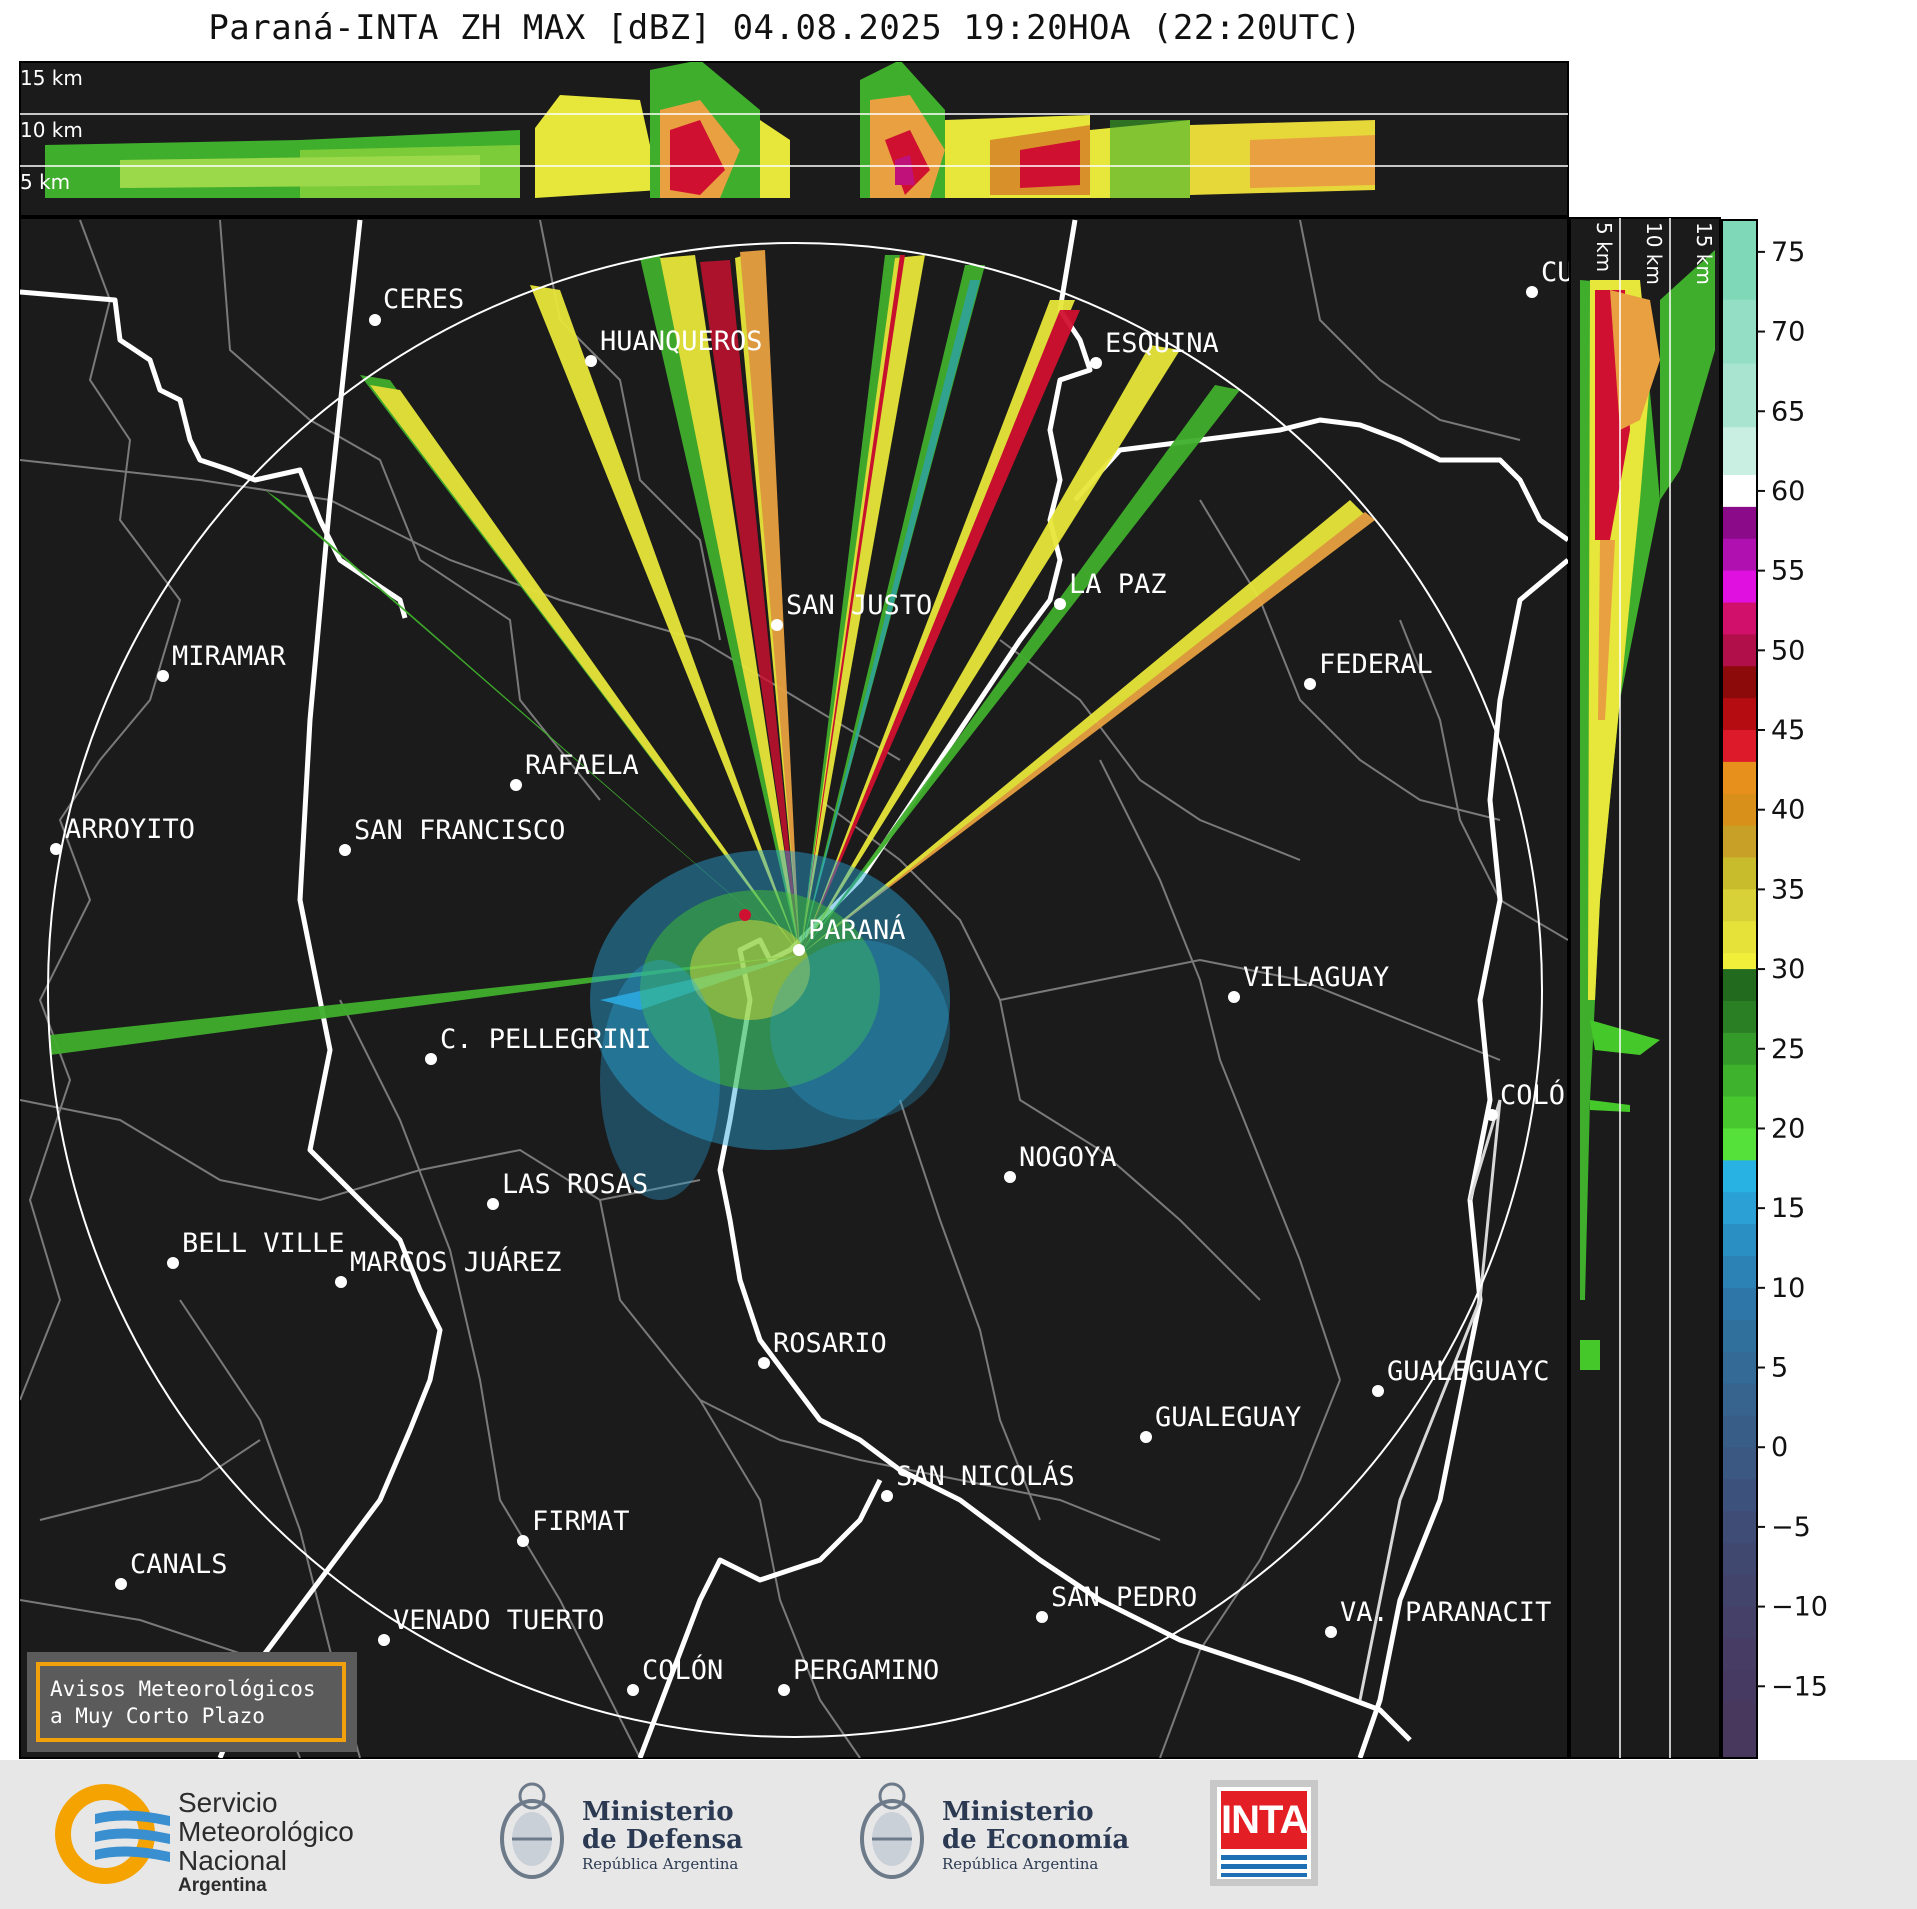 Image resolution: width=1917 pixels, height=1909 pixels. Describe the element at coordinates (1788, 1128) in the screenshot. I see `colorbar-tick-label: 20` at that location.